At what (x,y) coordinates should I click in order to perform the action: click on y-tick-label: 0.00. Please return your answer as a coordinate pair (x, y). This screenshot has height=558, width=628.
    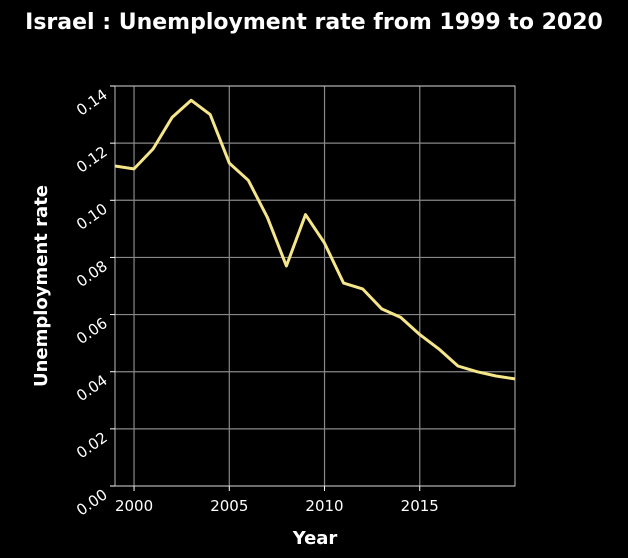
    Looking at the image, I should click on (92, 502).